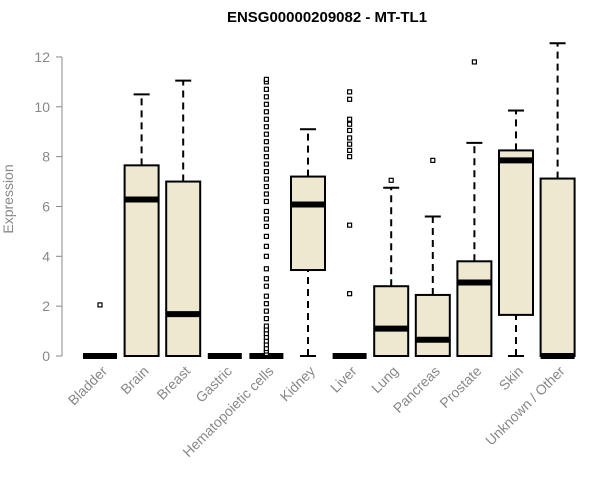 The height and width of the screenshot is (500, 600). I want to click on x-tick-label: Kidney, so click(298, 384).